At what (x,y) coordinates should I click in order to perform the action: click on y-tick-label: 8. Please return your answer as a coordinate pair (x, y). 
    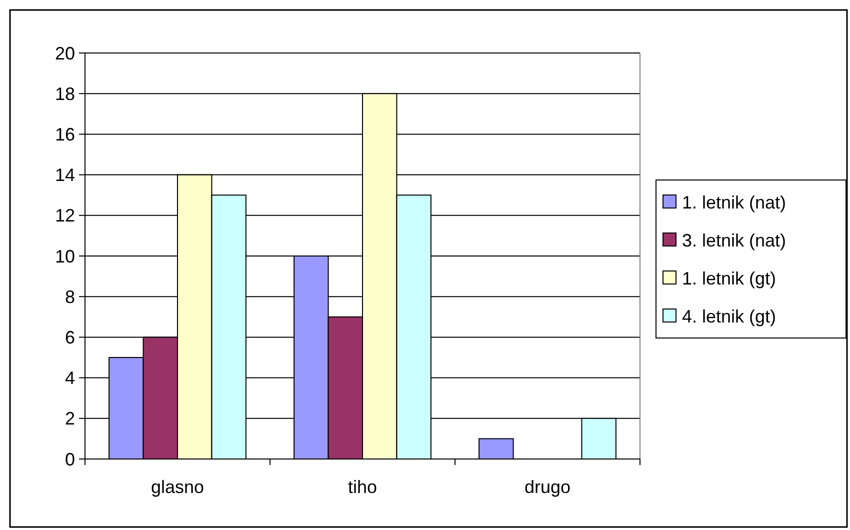
    Looking at the image, I should click on (69, 296).